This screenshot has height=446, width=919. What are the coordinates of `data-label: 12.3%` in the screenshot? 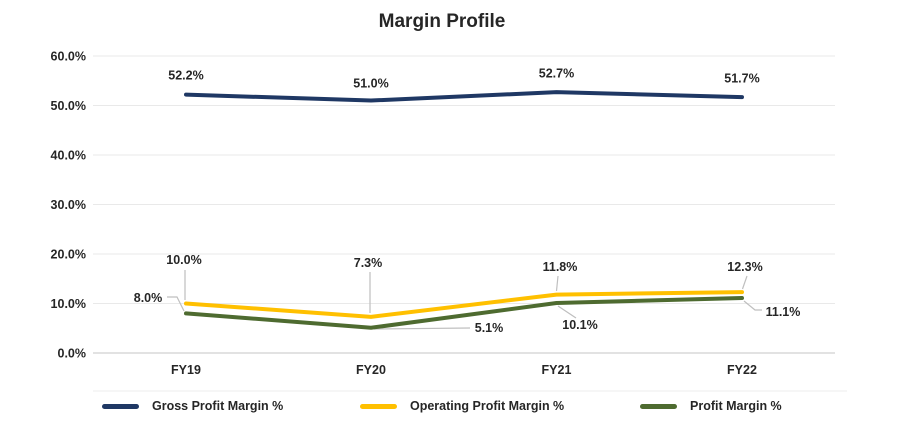 It's located at (744, 267).